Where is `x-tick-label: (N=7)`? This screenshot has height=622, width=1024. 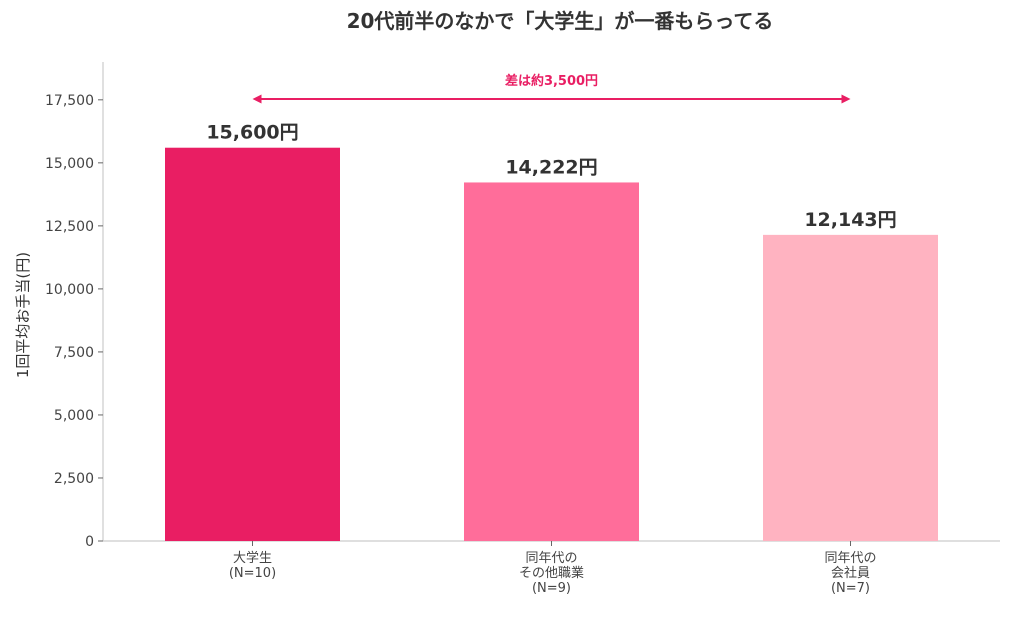 x-tick-label: (N=7) is located at coordinates (850, 588).